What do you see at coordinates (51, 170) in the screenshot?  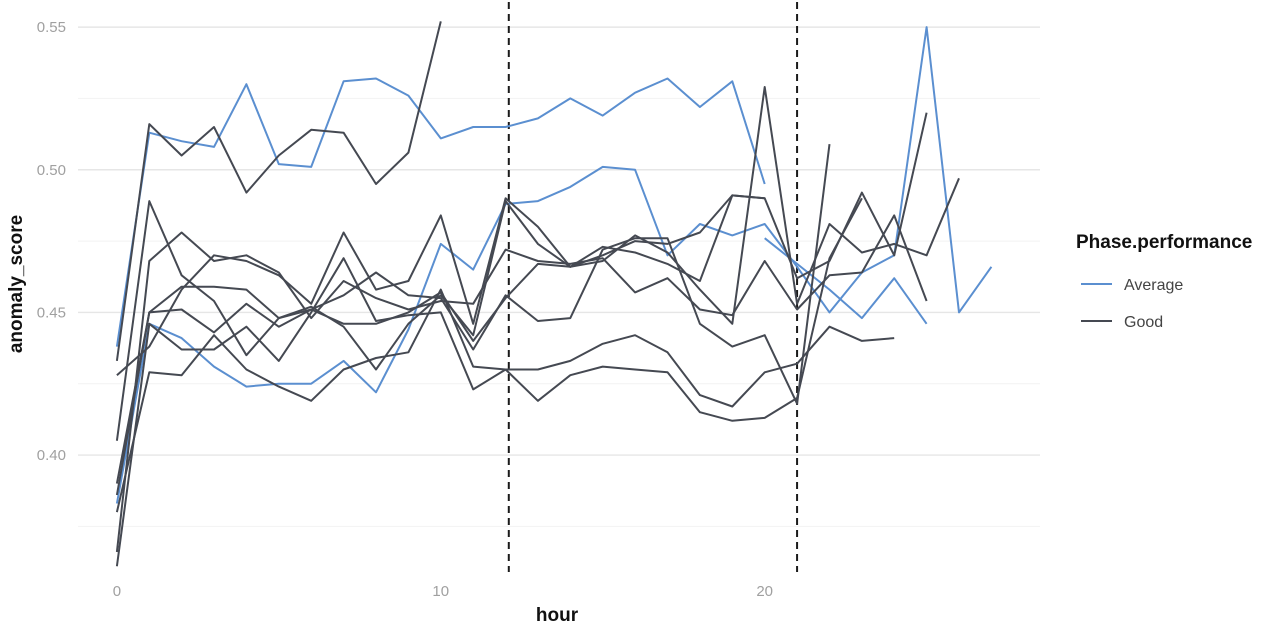 I see `y-tick-label: 0.50` at bounding box center [51, 170].